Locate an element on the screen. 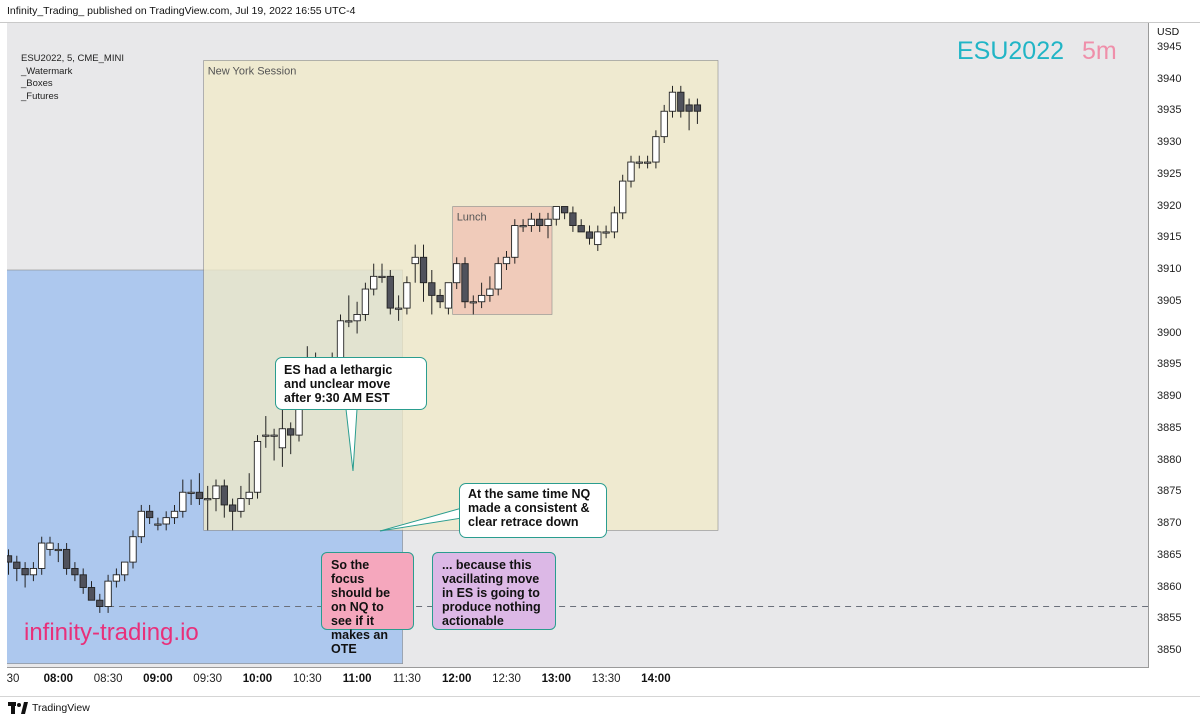  price-tick: 3920 is located at coordinates (1169, 205).